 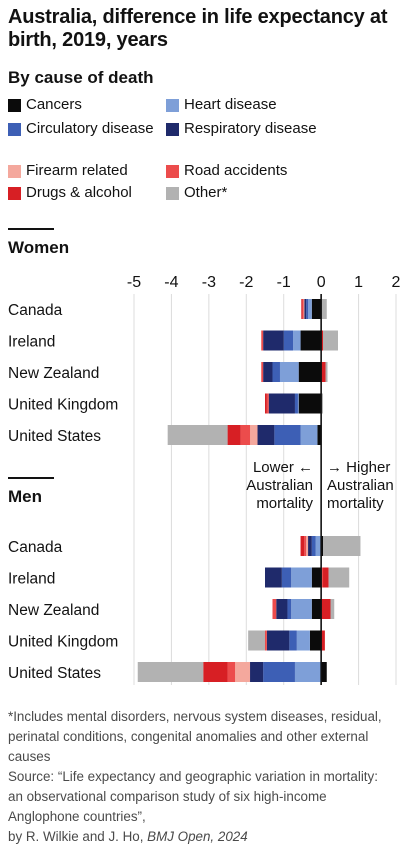 I want to click on legend-label: Cancers, so click(x=54, y=104).